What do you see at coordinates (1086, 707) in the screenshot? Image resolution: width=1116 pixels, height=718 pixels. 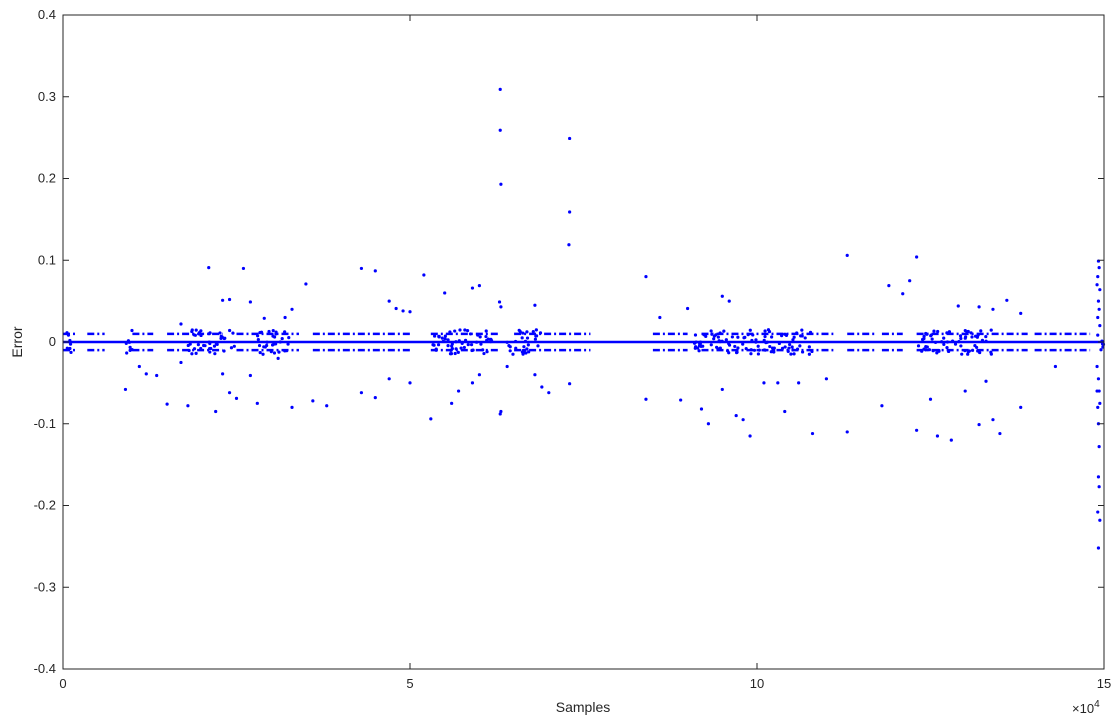 I see `x-axis-exponent: ×10⁴` at bounding box center [1086, 707].